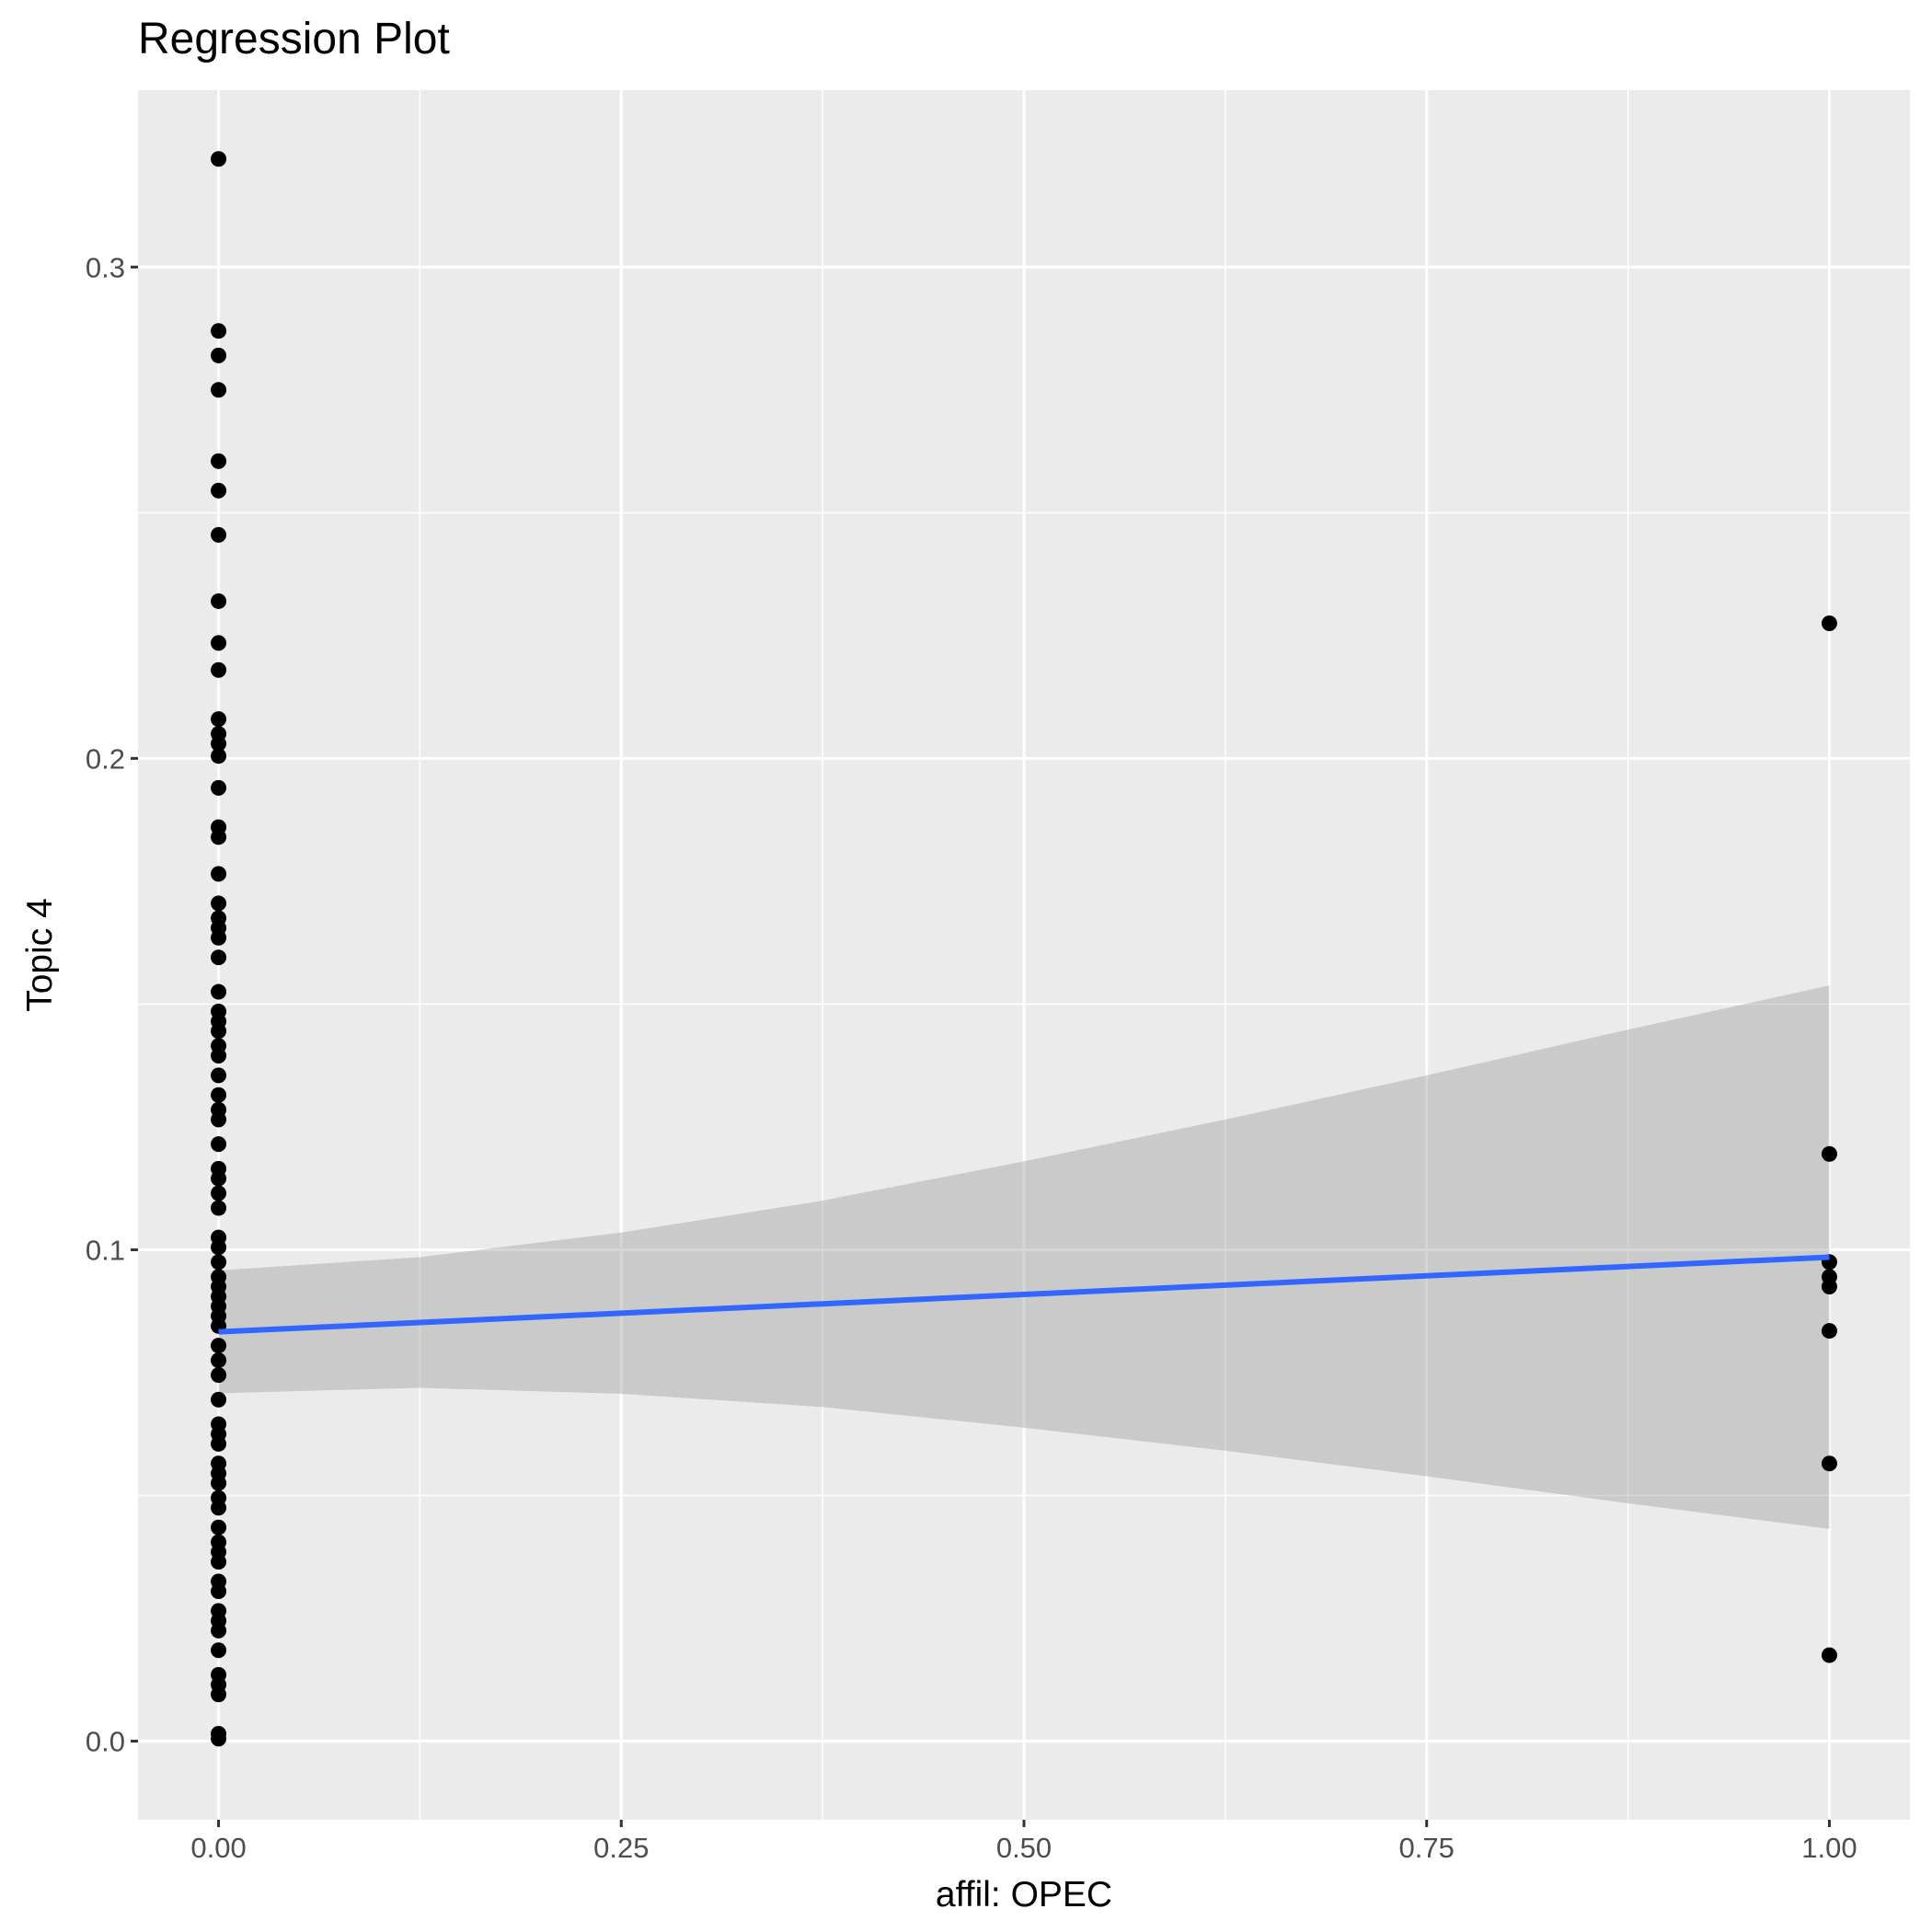  What do you see at coordinates (105, 758) in the screenshot?
I see `y-tick-label: 0.2` at bounding box center [105, 758].